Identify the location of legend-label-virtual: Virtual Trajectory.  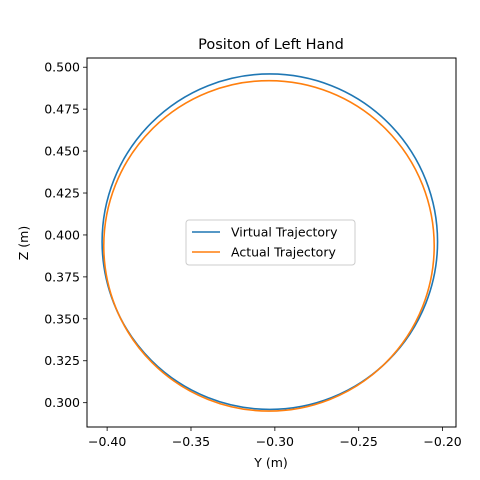
(284, 232).